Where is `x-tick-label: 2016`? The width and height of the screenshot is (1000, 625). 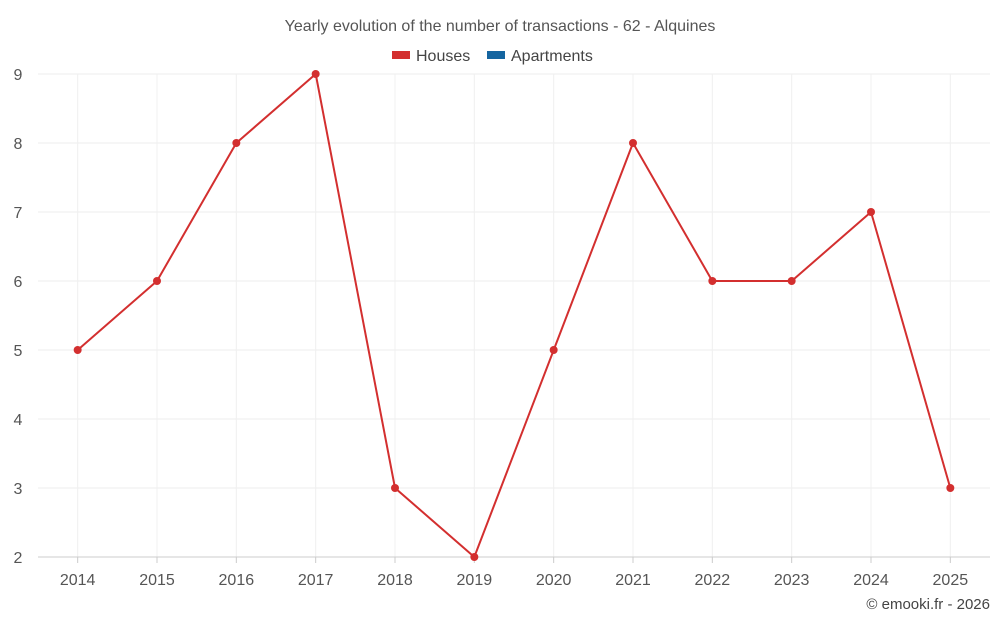
x-tick-label: 2016 is located at coordinates (237, 580).